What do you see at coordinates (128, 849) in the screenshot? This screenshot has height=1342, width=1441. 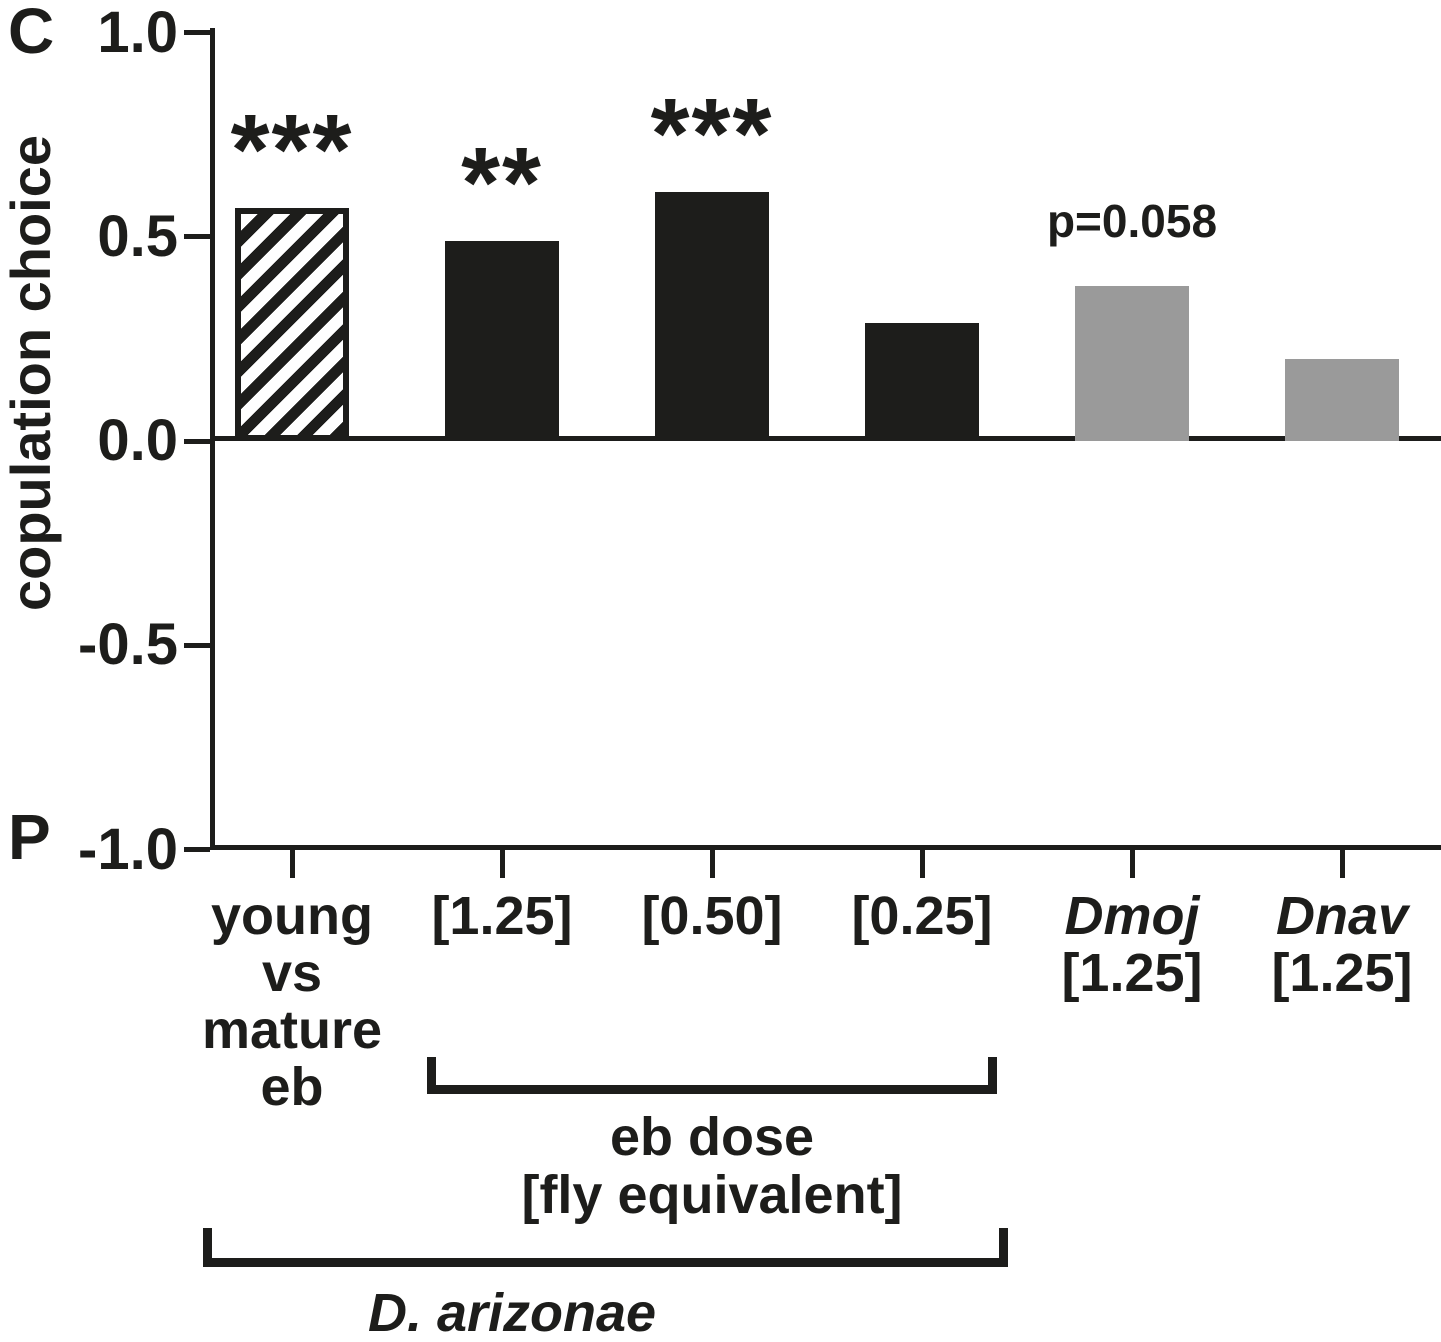 I see `y-tick-label: -1.0` at bounding box center [128, 849].